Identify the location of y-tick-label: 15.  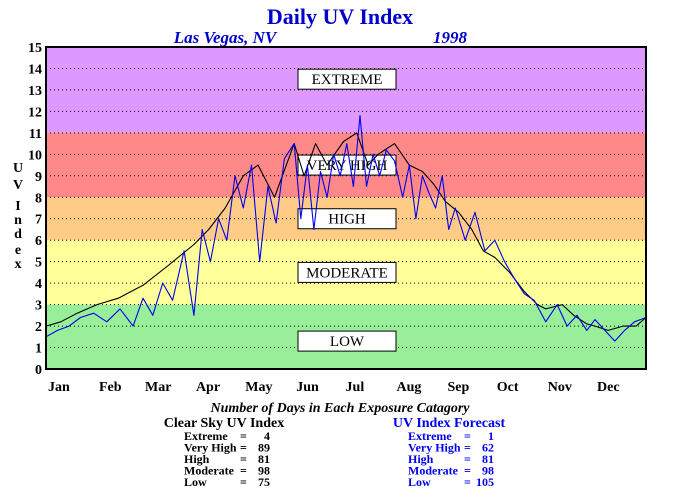
(35, 48).